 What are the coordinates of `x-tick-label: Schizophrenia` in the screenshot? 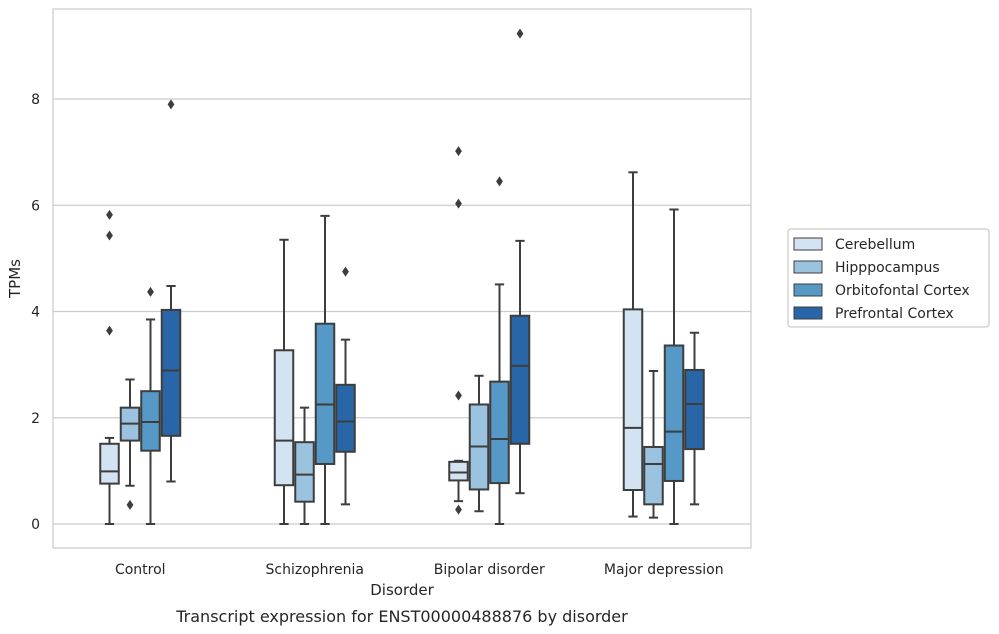 It's located at (315, 570).